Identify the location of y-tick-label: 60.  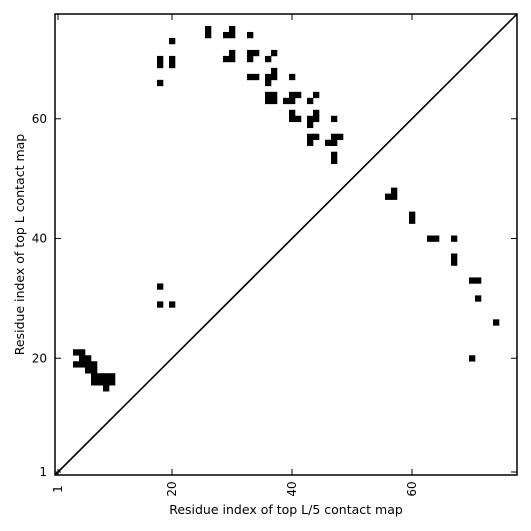
(39, 119).